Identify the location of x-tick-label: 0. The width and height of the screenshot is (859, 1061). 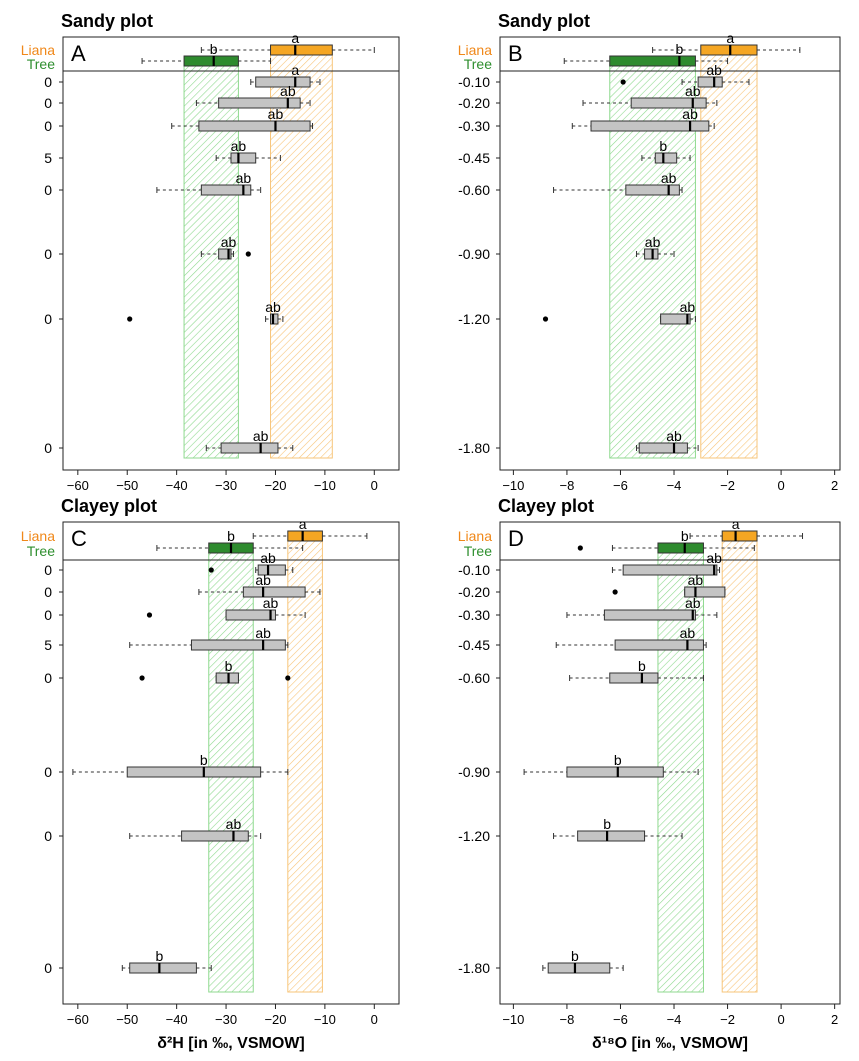
(374, 485).